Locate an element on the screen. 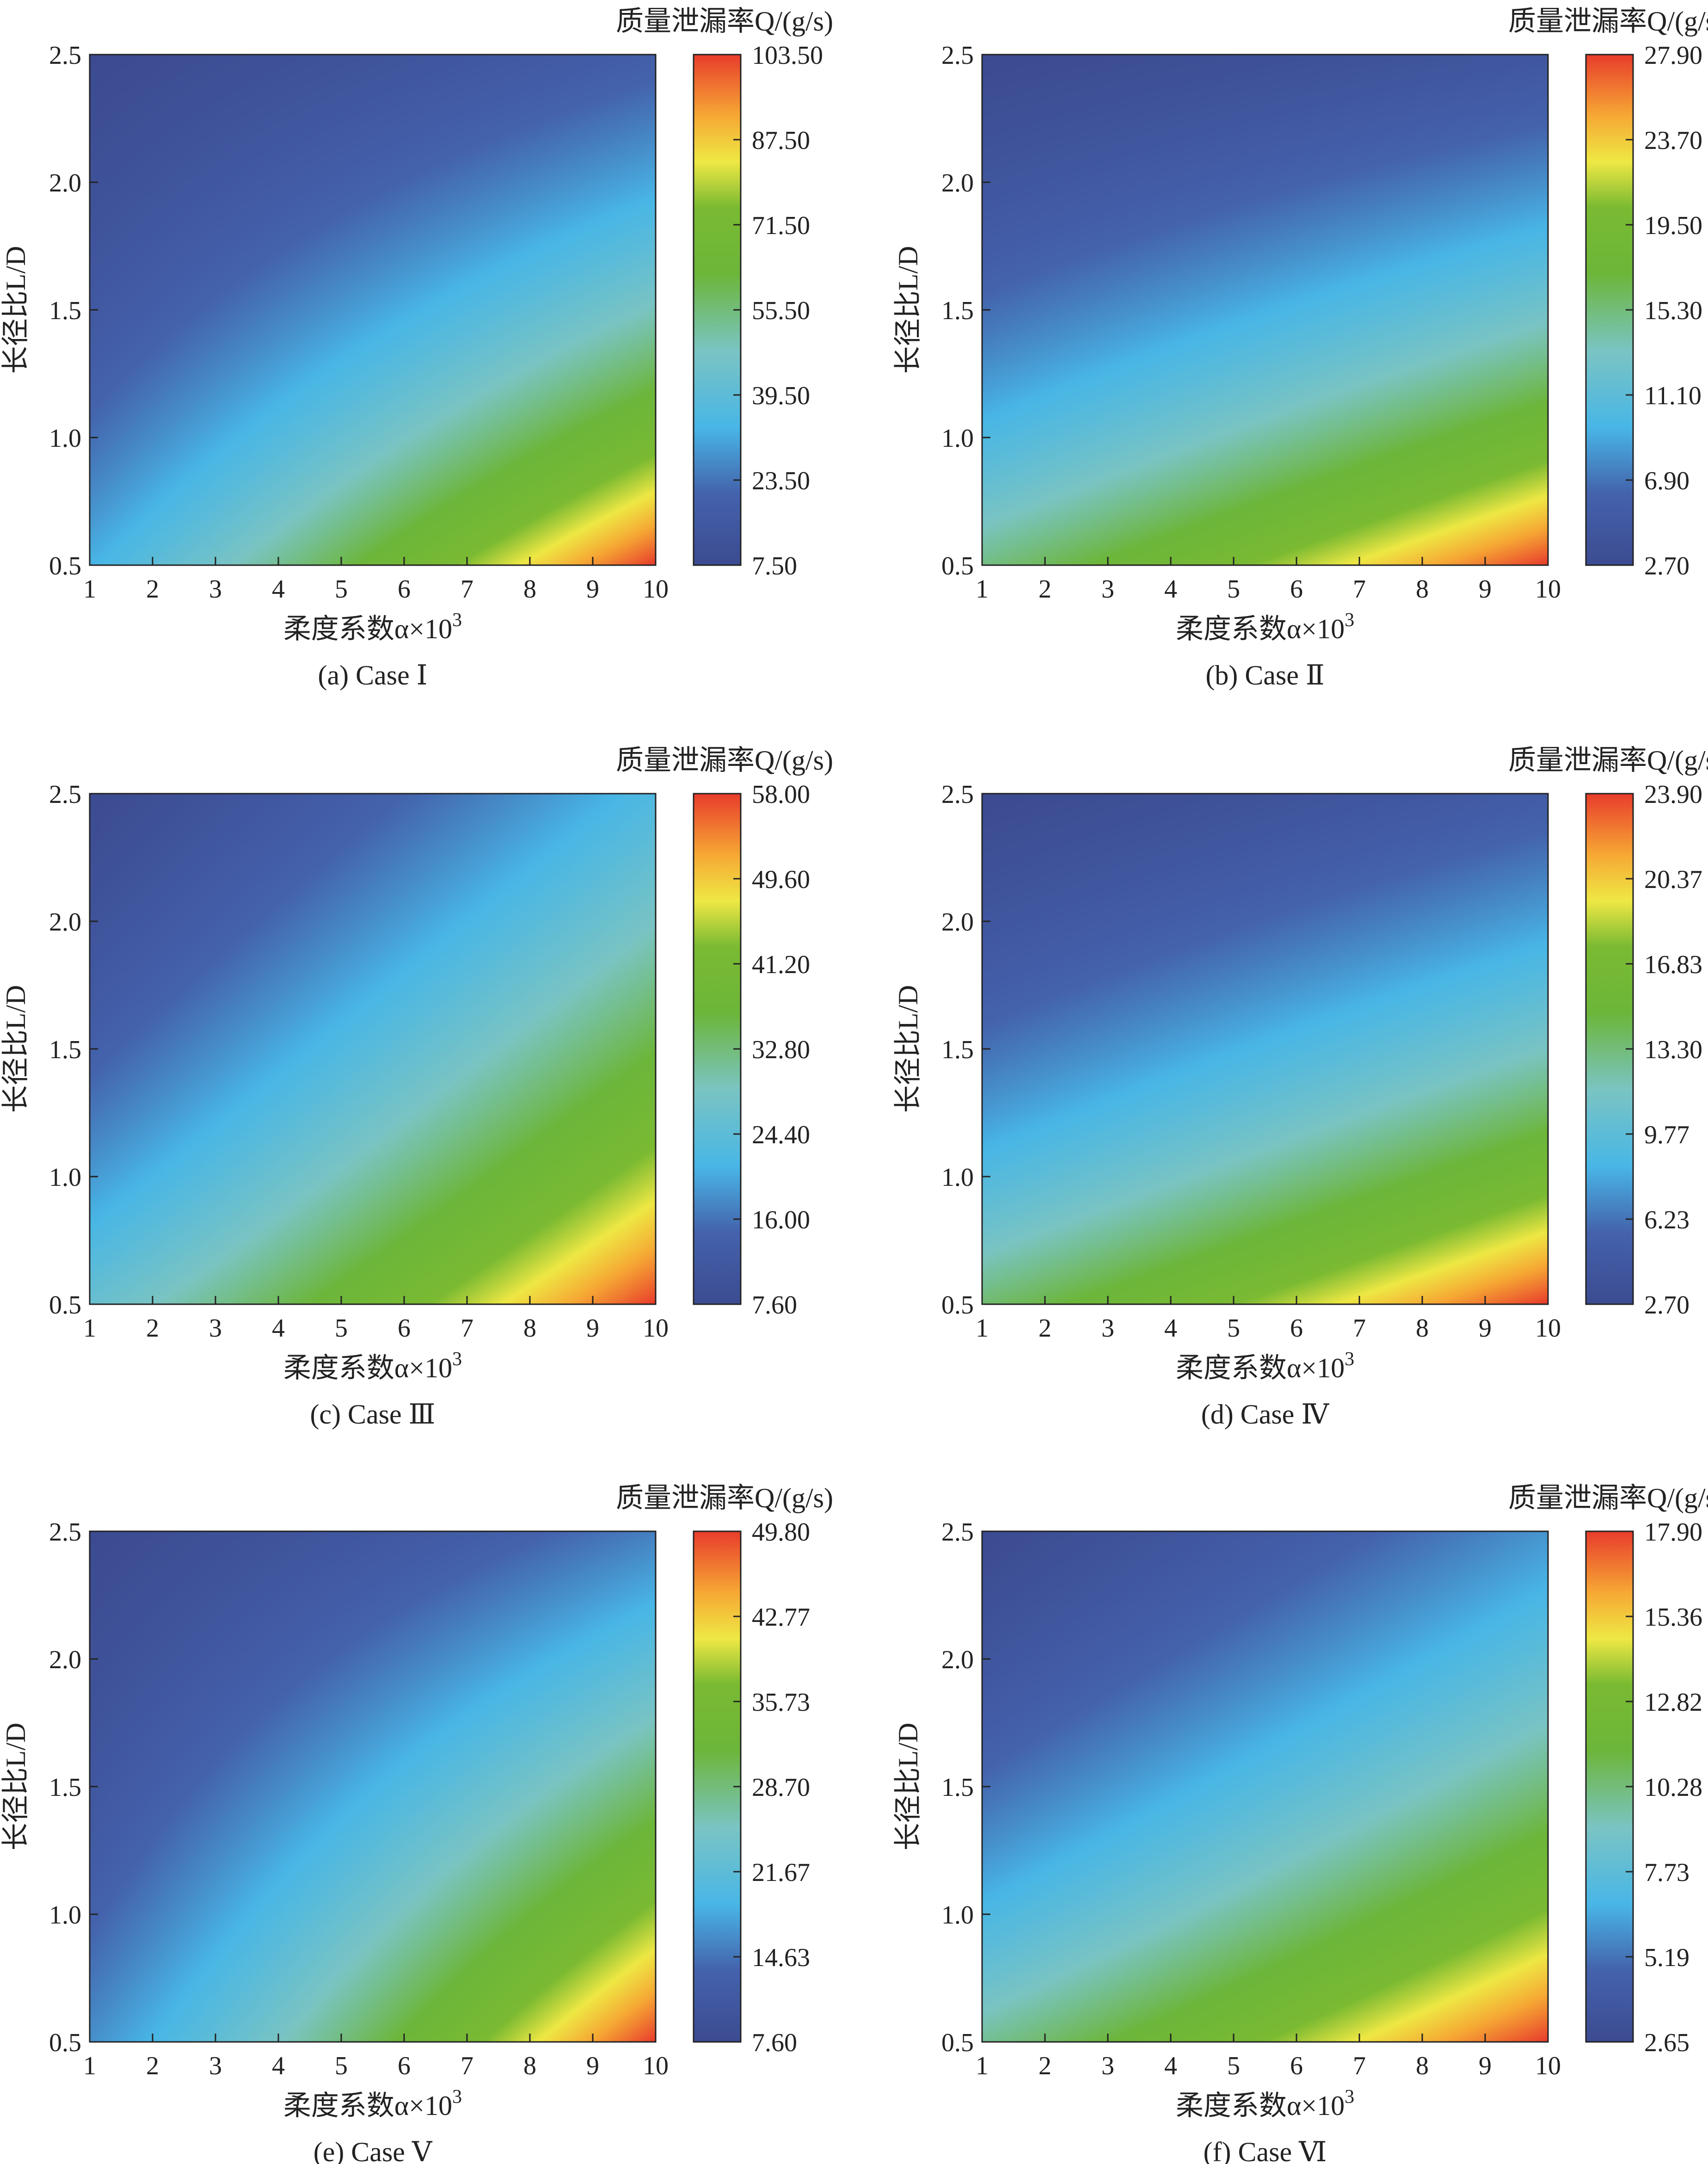 Image resolution: width=1708 pixels, height=2164 pixels. x-axis-label-b: 柔度系数α×103 is located at coordinates (1265, 627).